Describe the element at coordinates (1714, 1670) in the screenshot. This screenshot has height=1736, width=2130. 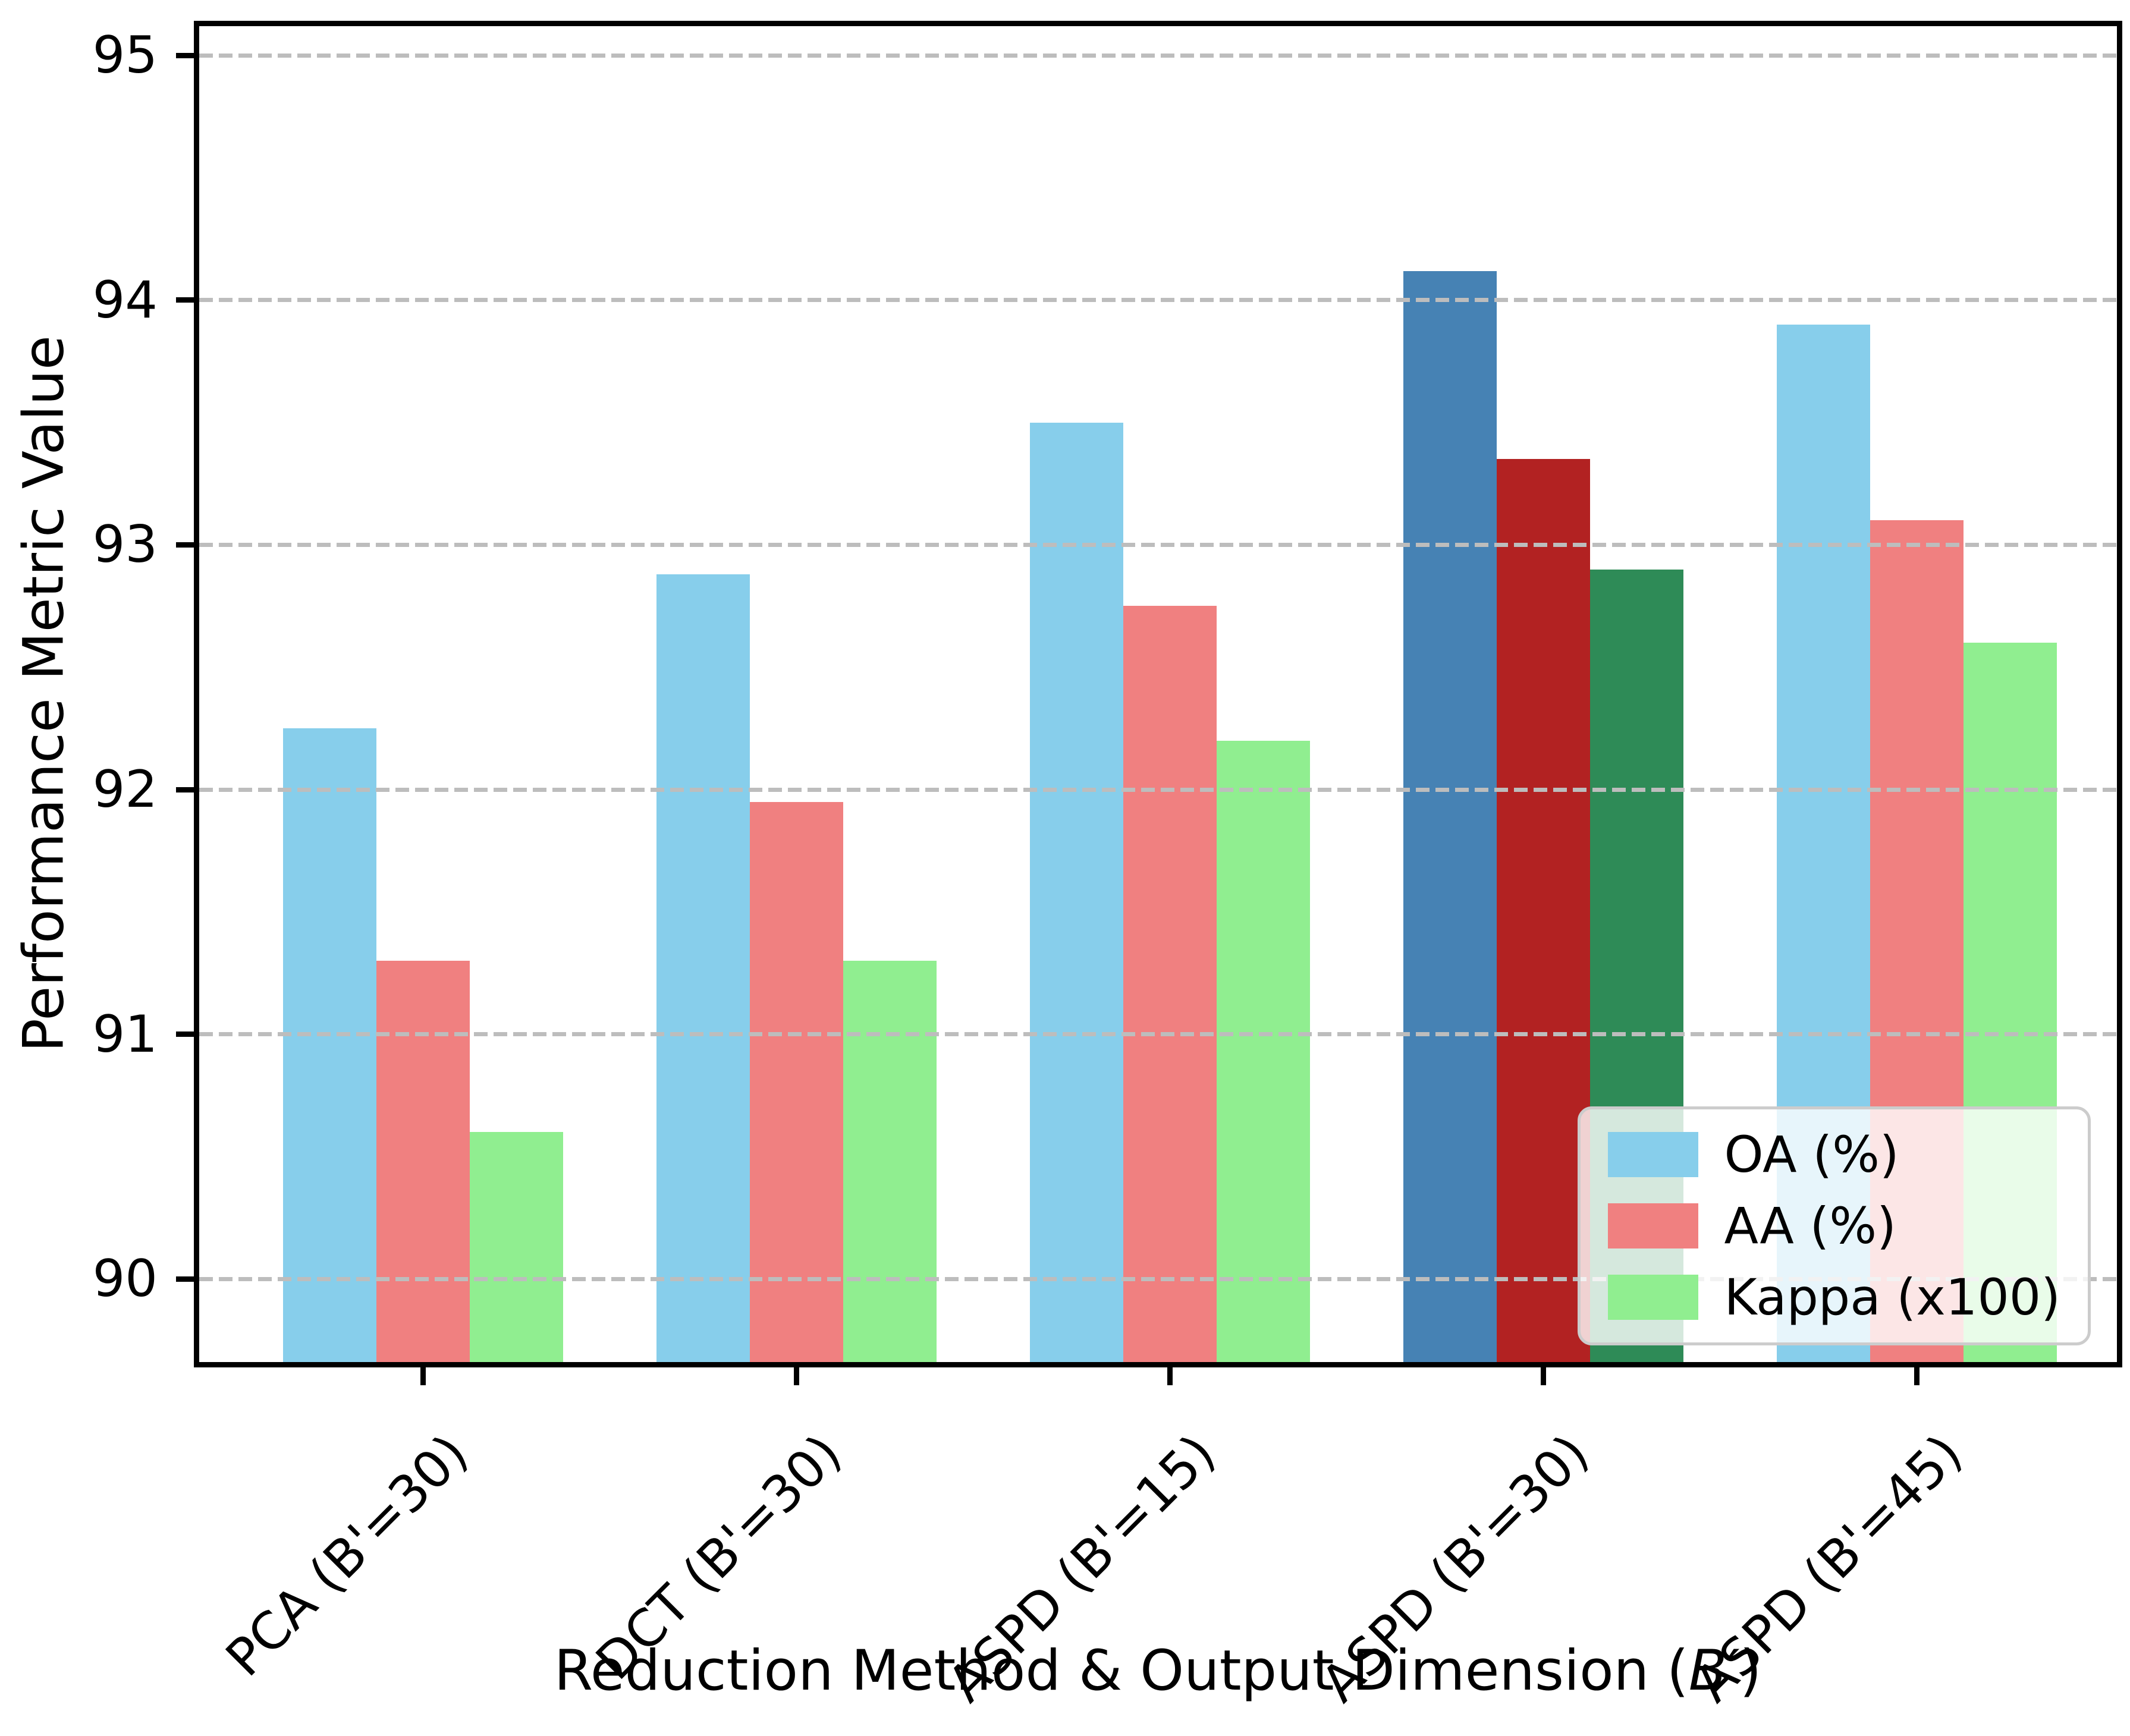
I see `x-axis-title-var: B′` at that location.